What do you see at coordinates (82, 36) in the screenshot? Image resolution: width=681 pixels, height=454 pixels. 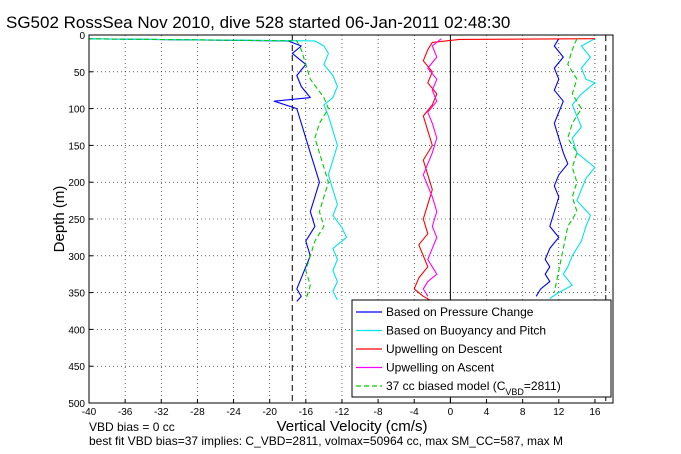 I see `y-tick-label: 0` at bounding box center [82, 36].